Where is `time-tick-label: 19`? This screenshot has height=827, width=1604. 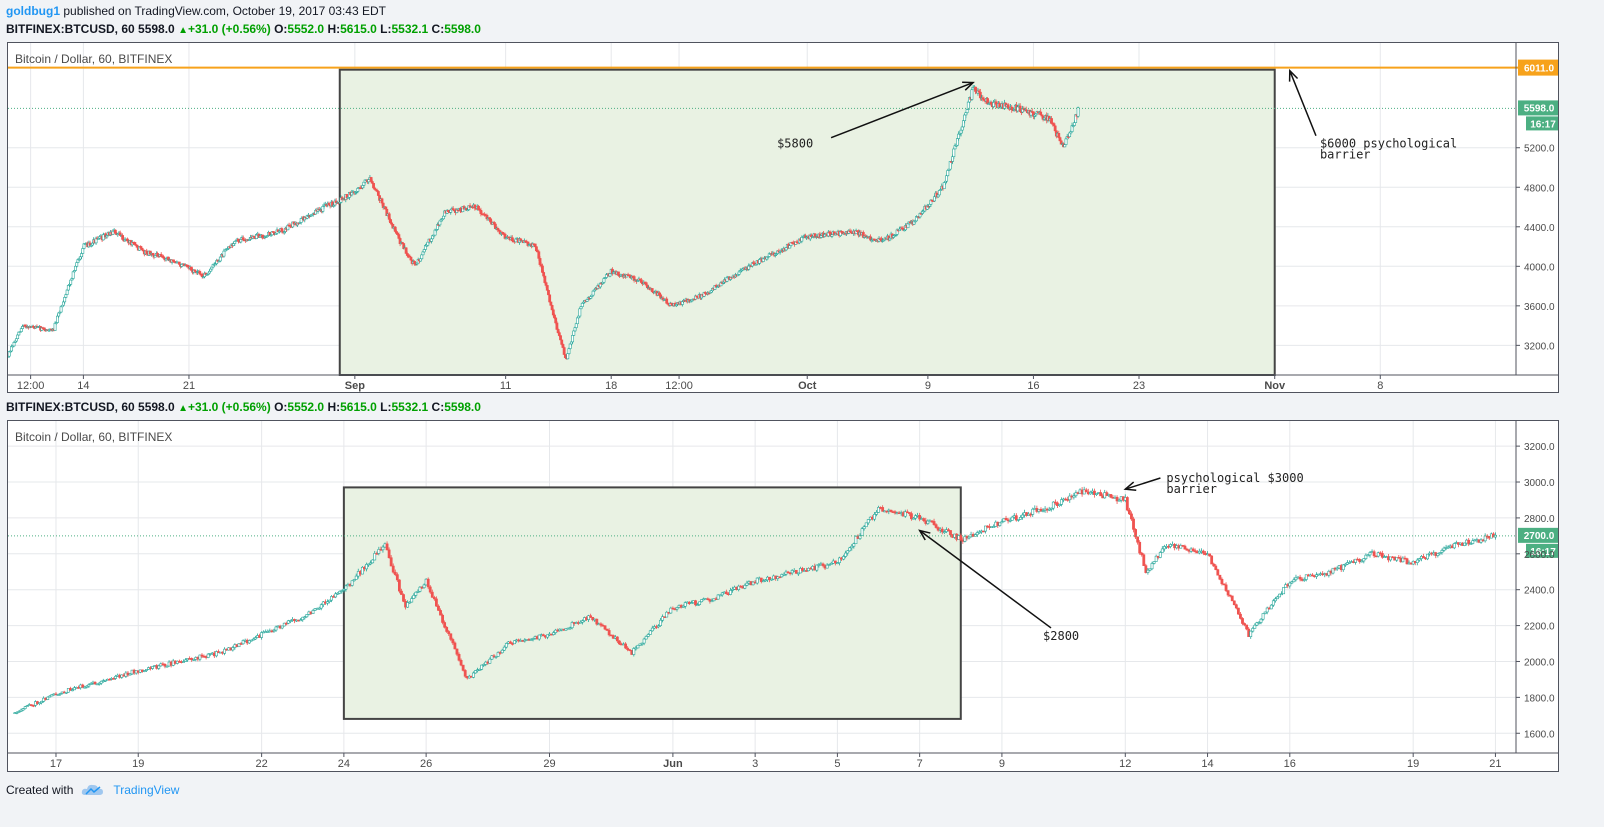
time-tick-label: 19 is located at coordinates (1413, 764).